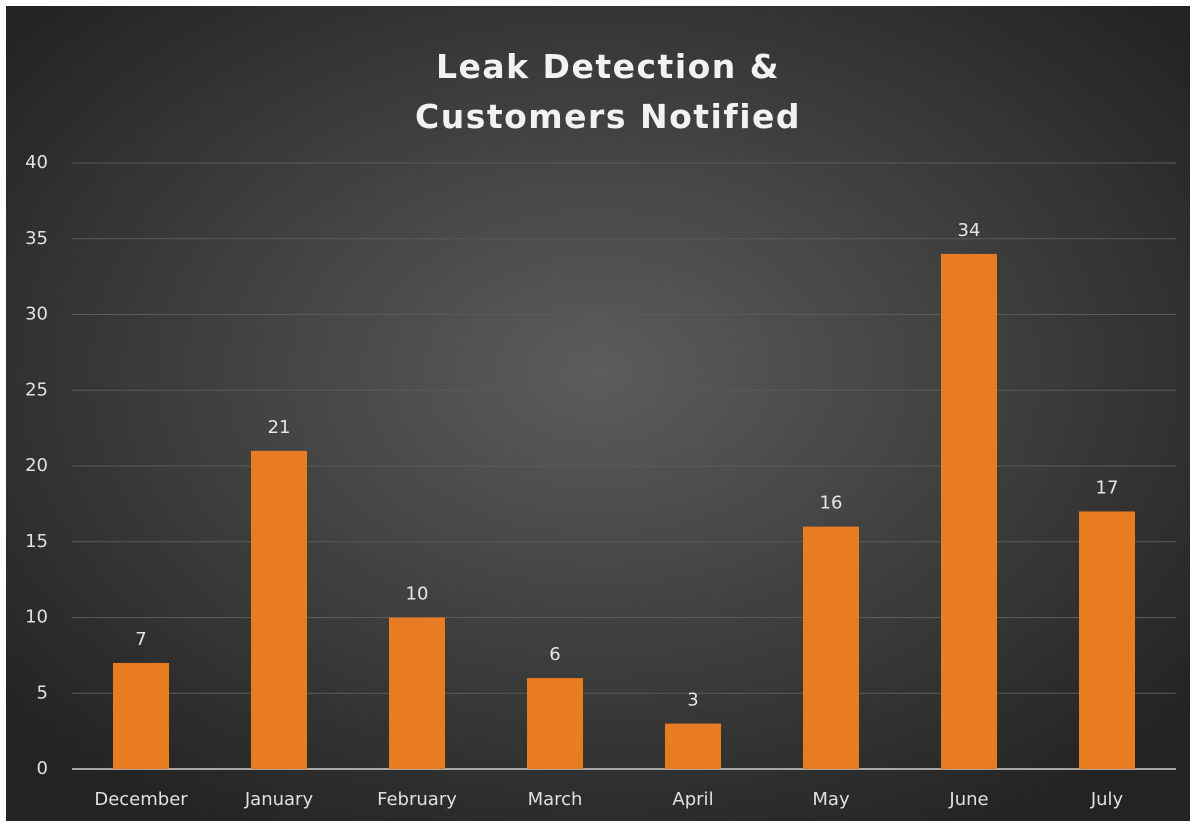 The image size is (1196, 827). I want to click on data-label: 34, so click(969, 230).